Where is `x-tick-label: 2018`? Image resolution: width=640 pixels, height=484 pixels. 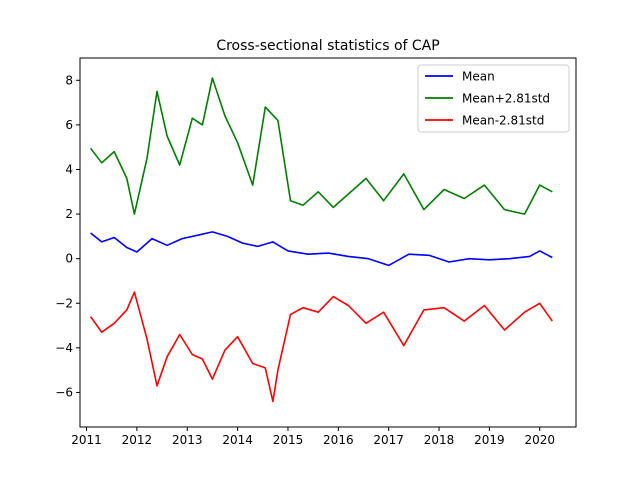 x-tick-label: 2018 is located at coordinates (439, 440).